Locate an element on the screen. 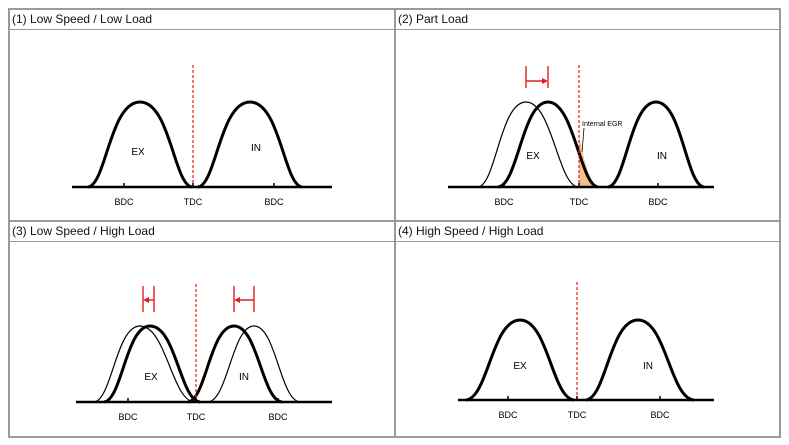 The image size is (789, 445). exhaust-valve-curve-retarded is located at coordinates (548, 144).